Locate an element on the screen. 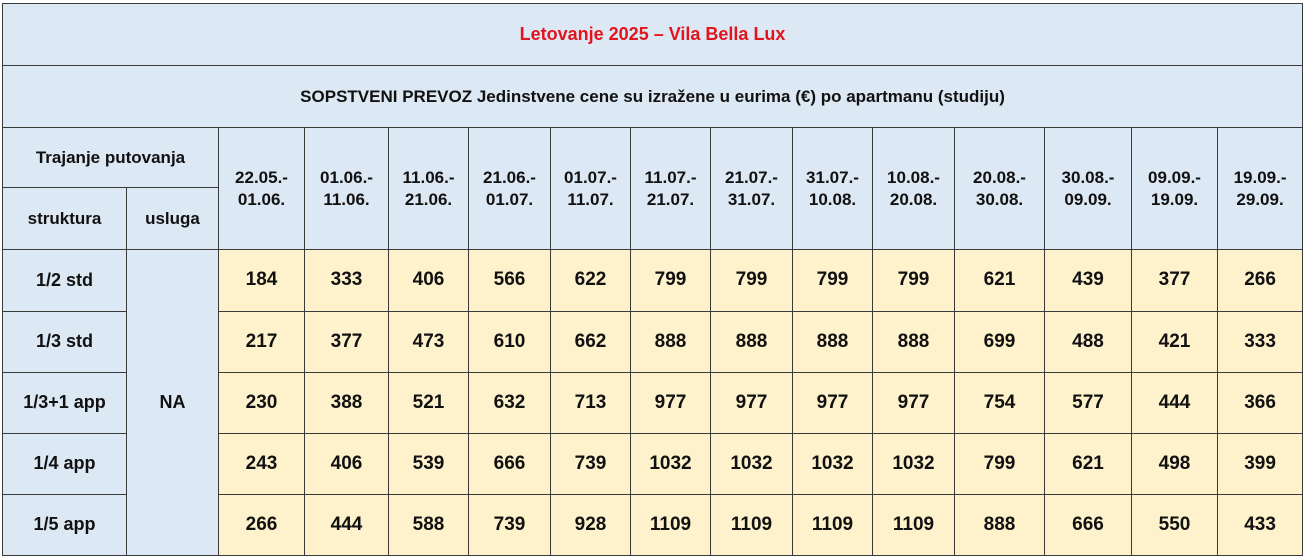 Image resolution: width=1305 pixels, height=560 pixels. period-start: 21.07.- is located at coordinates (751, 177).